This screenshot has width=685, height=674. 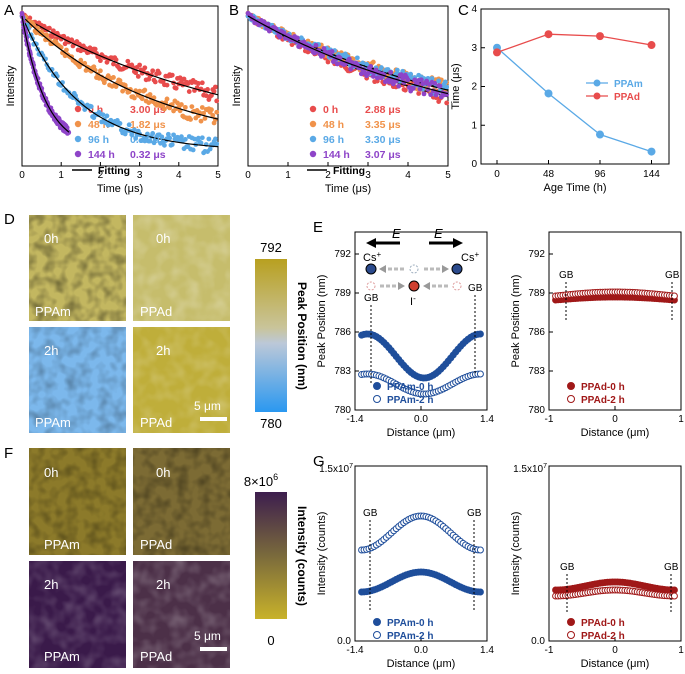 I want to click on legend-name: 48 h, so click(x=333, y=125).